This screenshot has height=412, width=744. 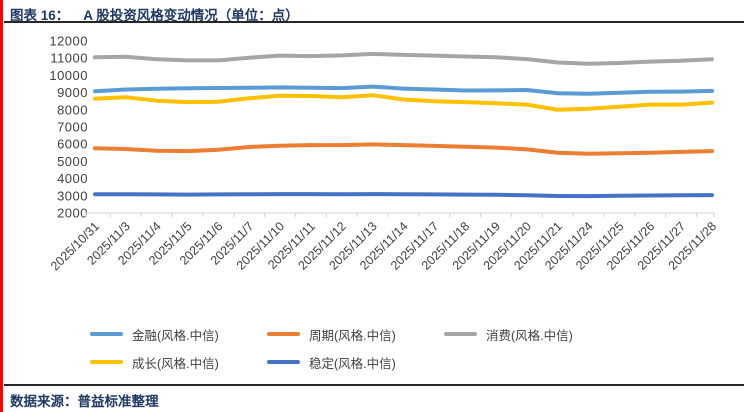 What do you see at coordinates (40, 15) in the screenshot?
I see `figure-number-label: 图表 16：` at bounding box center [40, 15].